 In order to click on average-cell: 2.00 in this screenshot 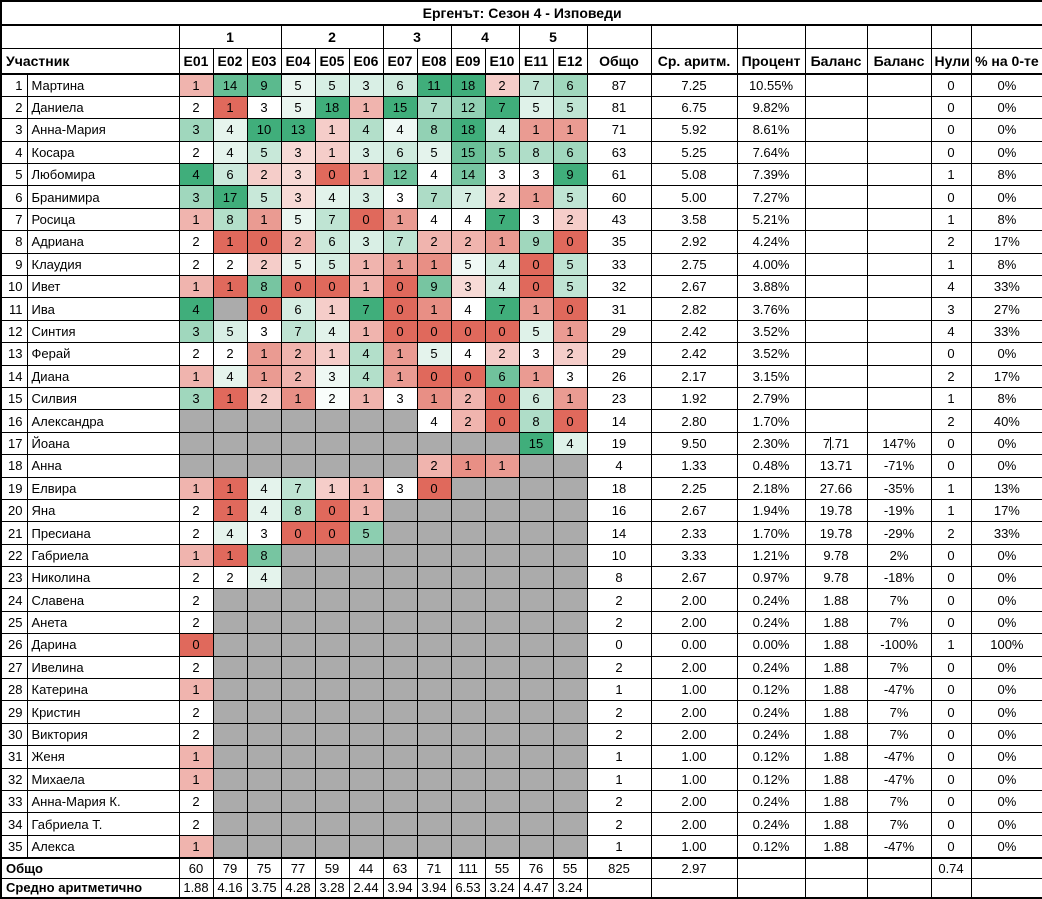, I will do `click(694, 824)`.